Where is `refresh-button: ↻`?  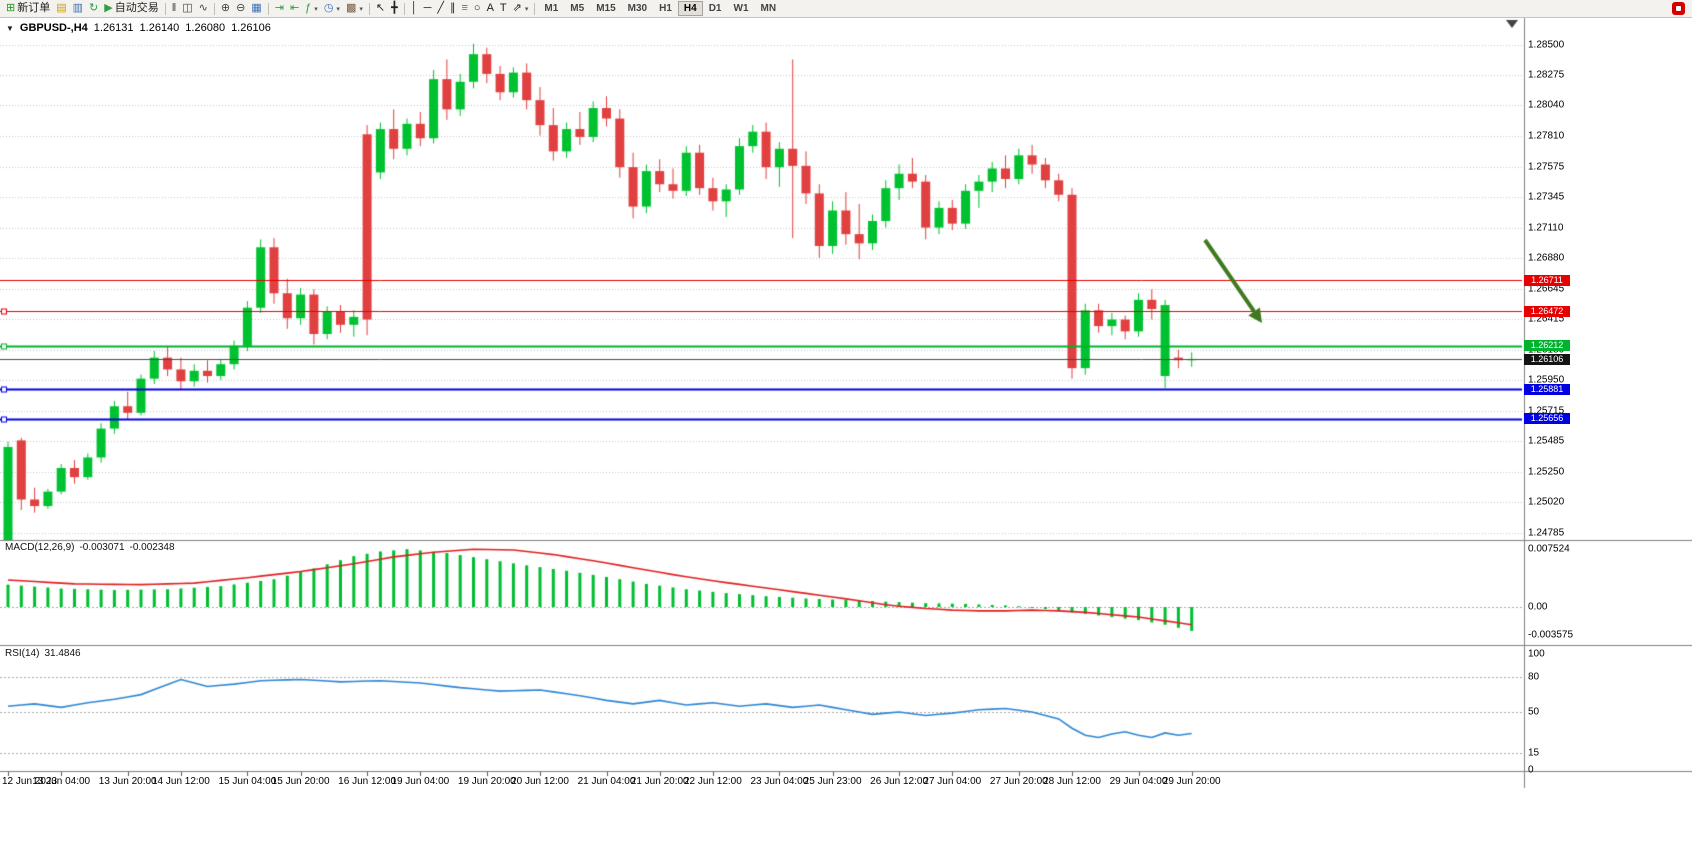 refresh-button: ↻ is located at coordinates (93, 8).